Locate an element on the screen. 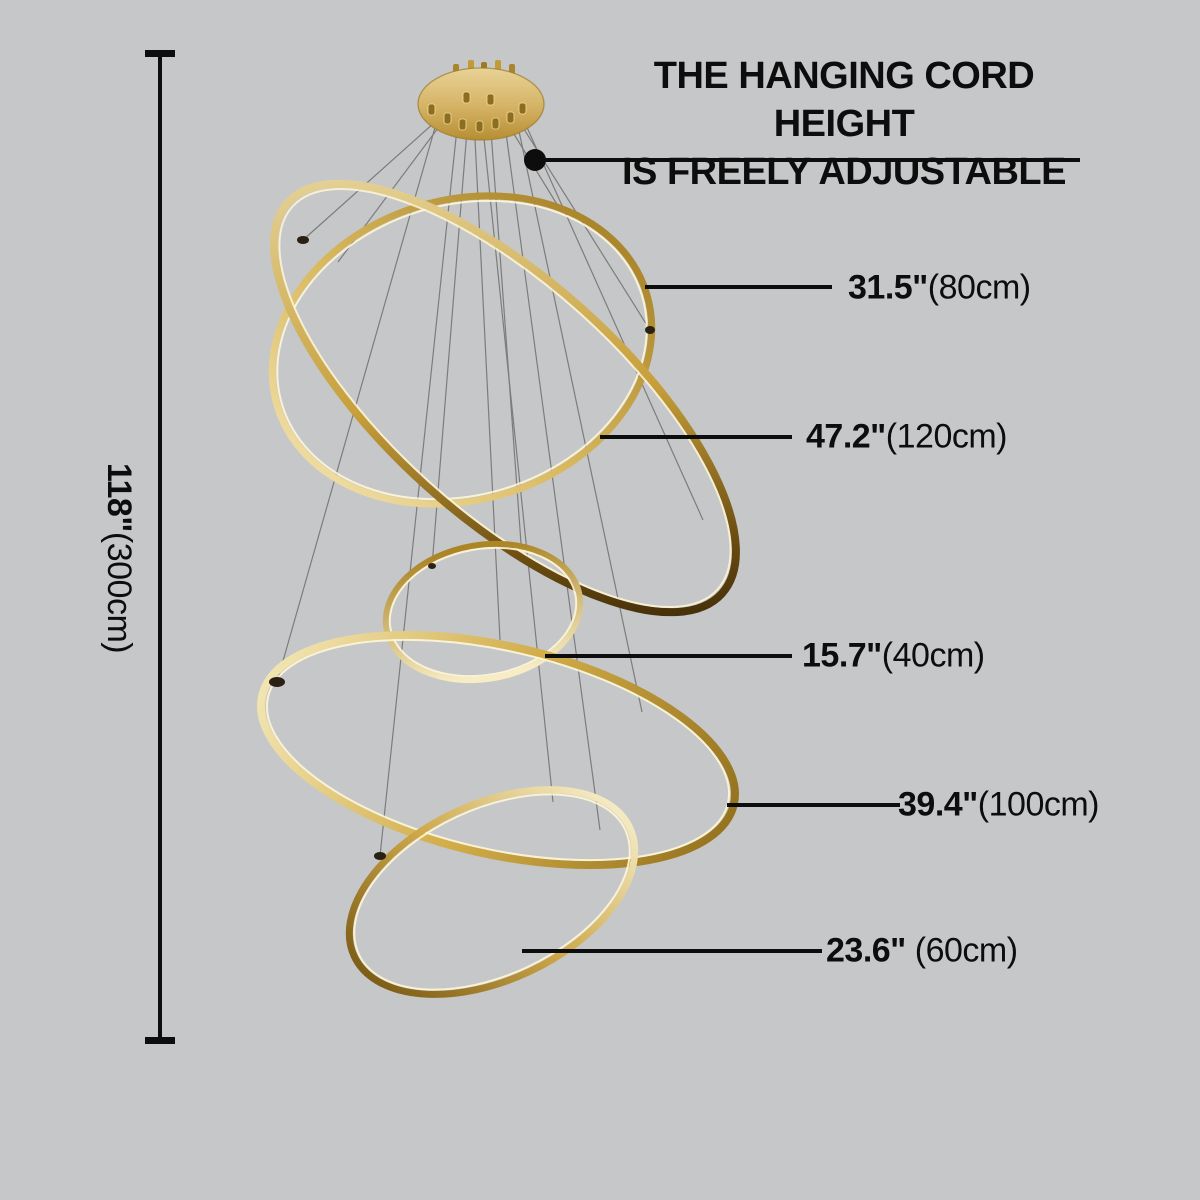 The width and height of the screenshot is (1200, 1200). dim-100-inches: 39.4" is located at coordinates (938, 804).